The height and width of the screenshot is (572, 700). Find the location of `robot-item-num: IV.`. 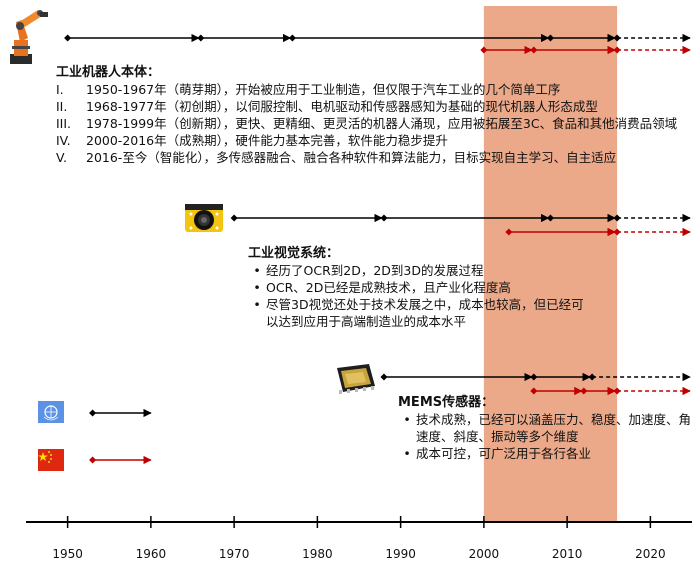

robot-item-num: IV. is located at coordinates (63, 140).